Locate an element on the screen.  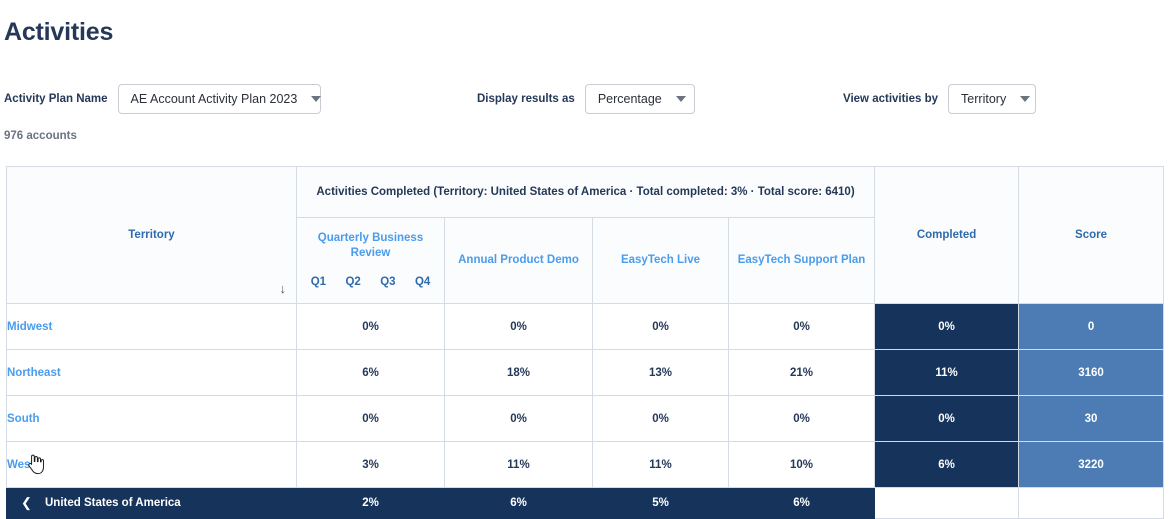
column-header-territory: Territory ↓ is located at coordinates (151, 235).